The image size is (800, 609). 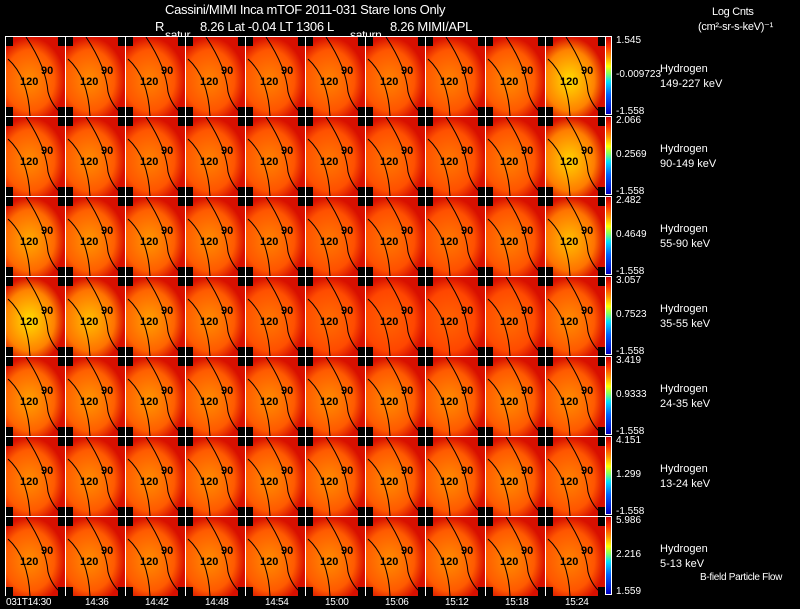 I want to click on colorbar-max: 2.066, so click(x=629, y=120).